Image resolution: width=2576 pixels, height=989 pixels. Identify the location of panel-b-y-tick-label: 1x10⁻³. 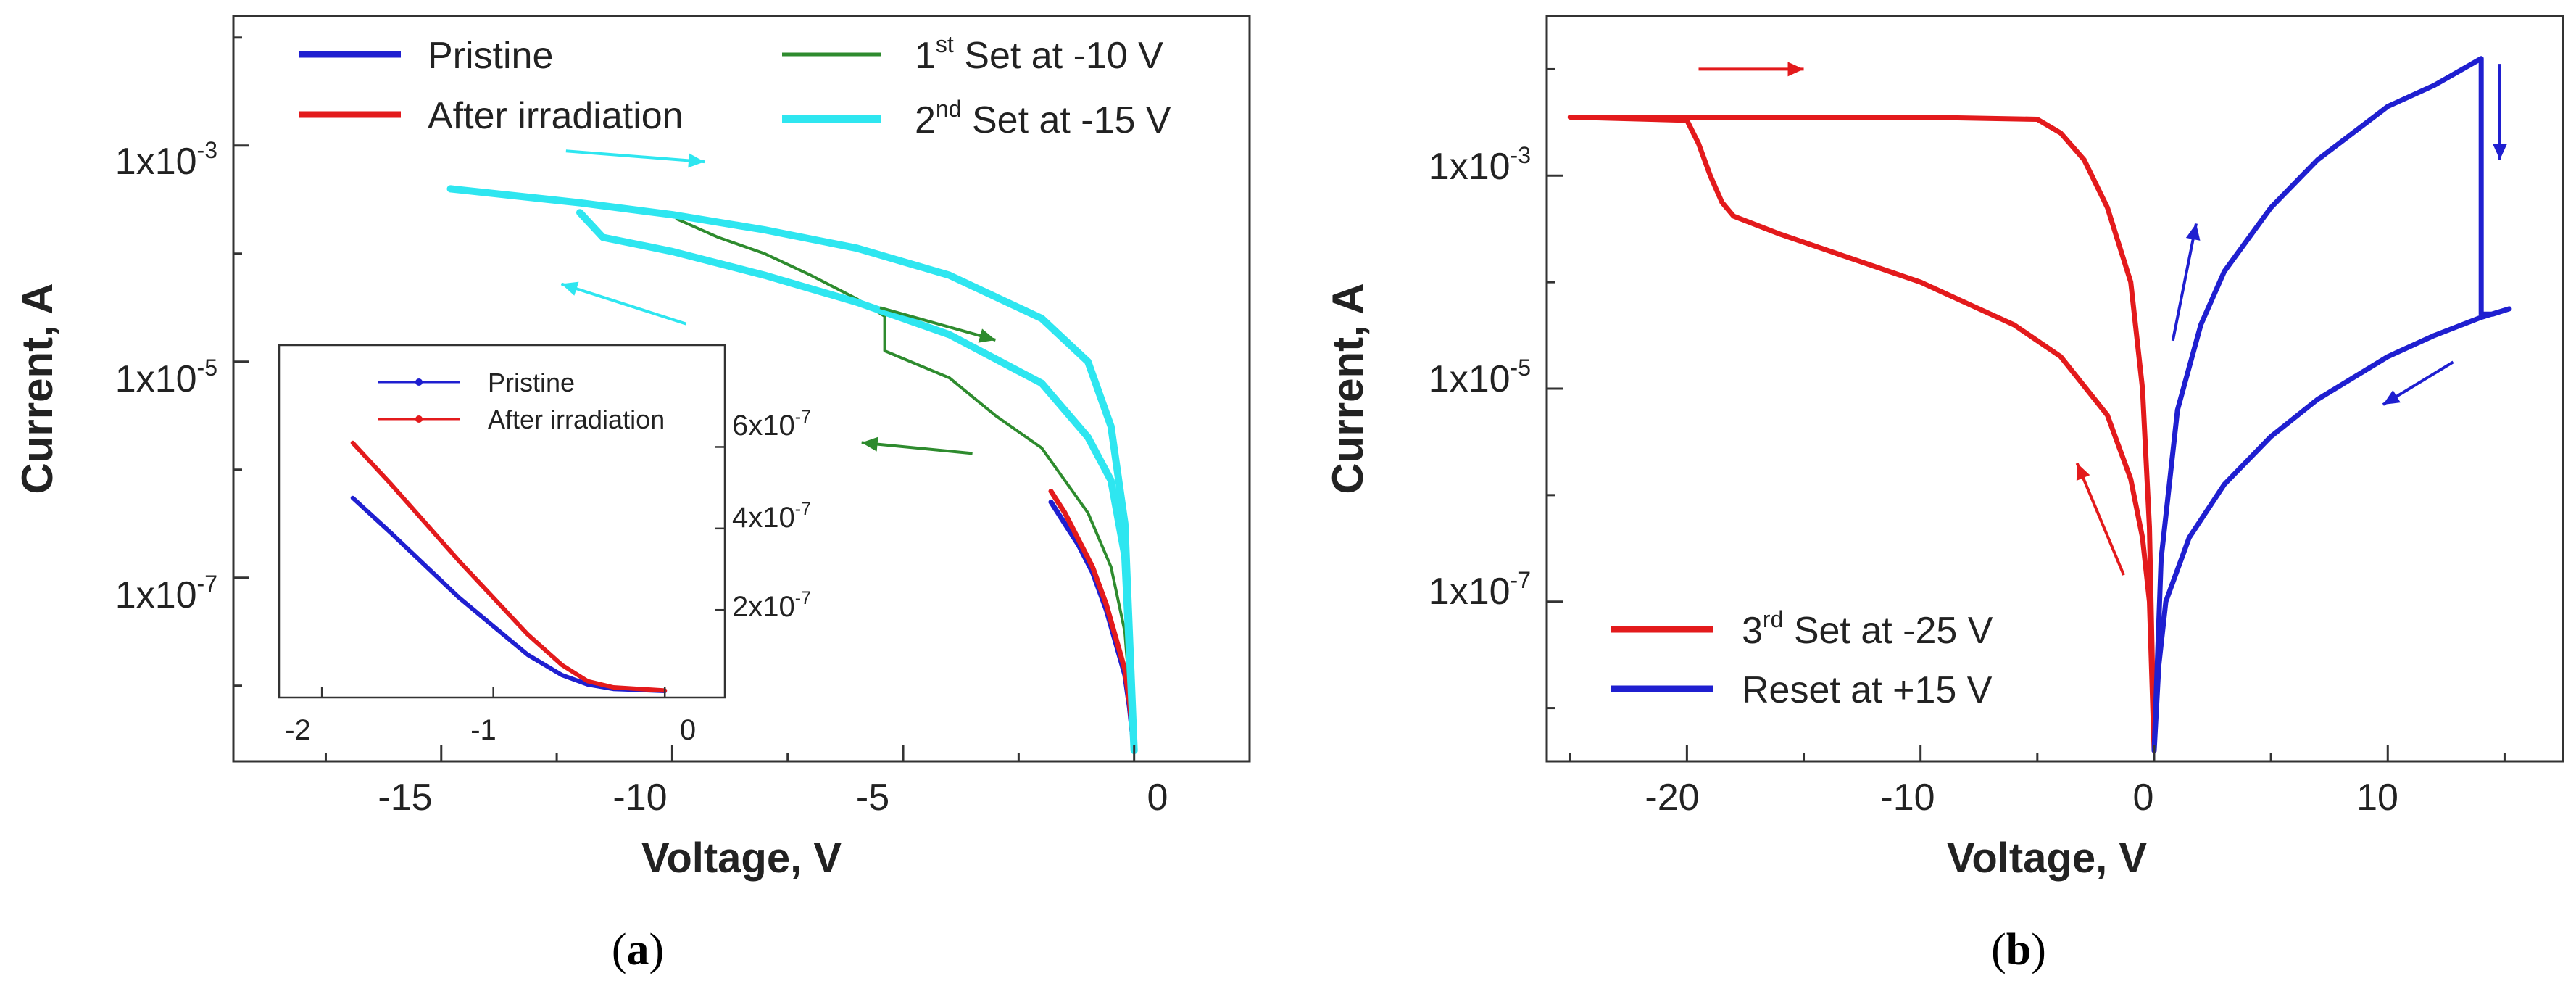
(1480, 165).